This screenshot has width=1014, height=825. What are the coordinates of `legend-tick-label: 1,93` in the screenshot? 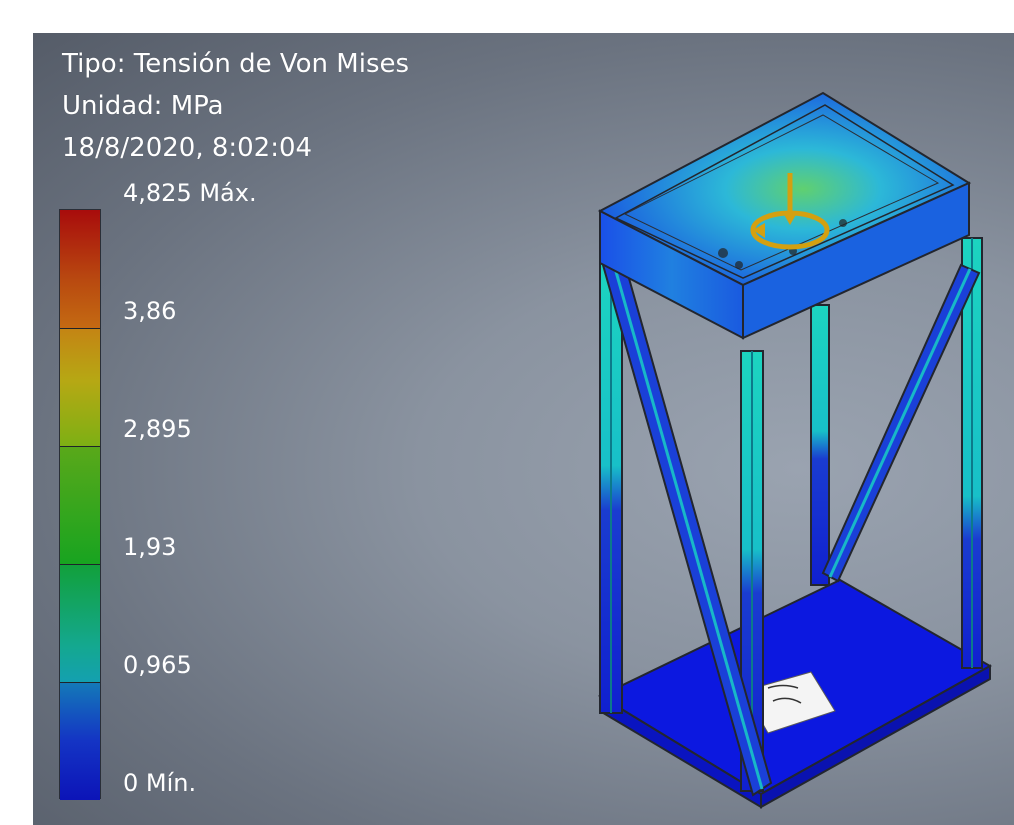 It's located at (150, 547).